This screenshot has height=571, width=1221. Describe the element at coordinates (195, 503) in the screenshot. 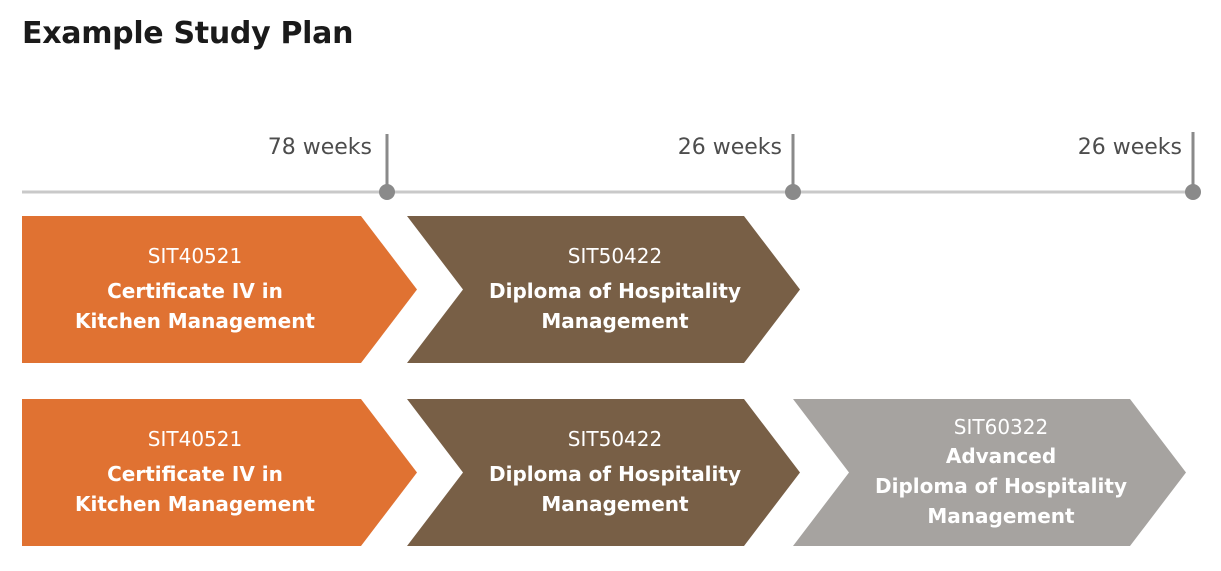

I see `row2-step1-name-line2: Kitchen Management` at that location.